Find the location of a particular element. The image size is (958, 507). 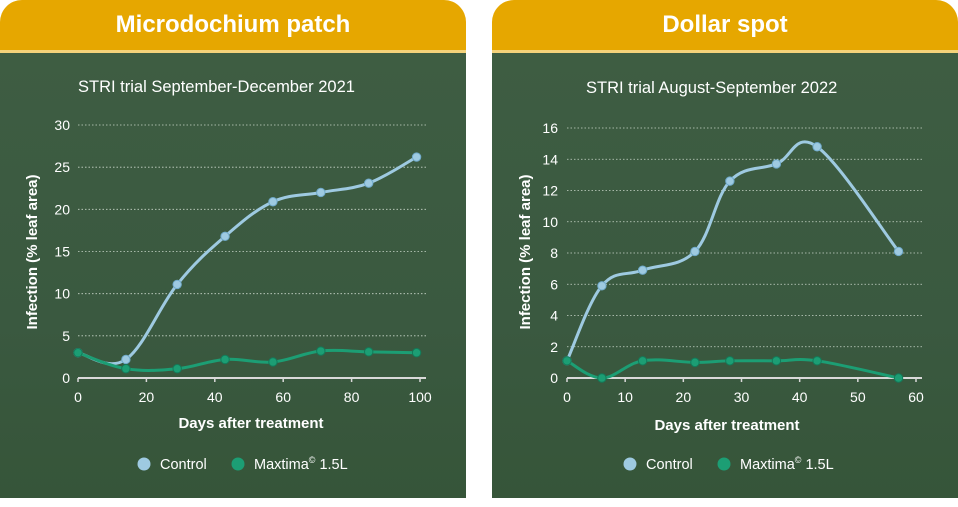

y-tick-label: 6 is located at coordinates (554, 284).